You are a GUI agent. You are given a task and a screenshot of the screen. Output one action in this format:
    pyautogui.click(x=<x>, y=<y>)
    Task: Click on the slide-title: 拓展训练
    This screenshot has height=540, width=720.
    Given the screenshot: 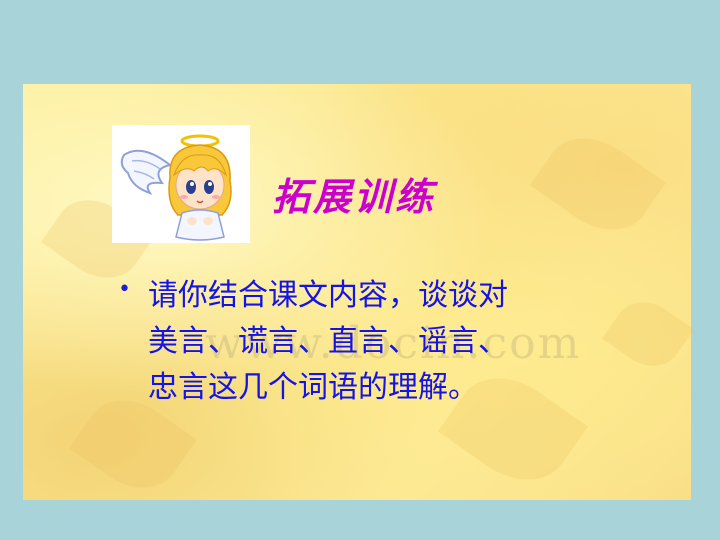 What is the action you would take?
    pyautogui.click(x=354, y=197)
    